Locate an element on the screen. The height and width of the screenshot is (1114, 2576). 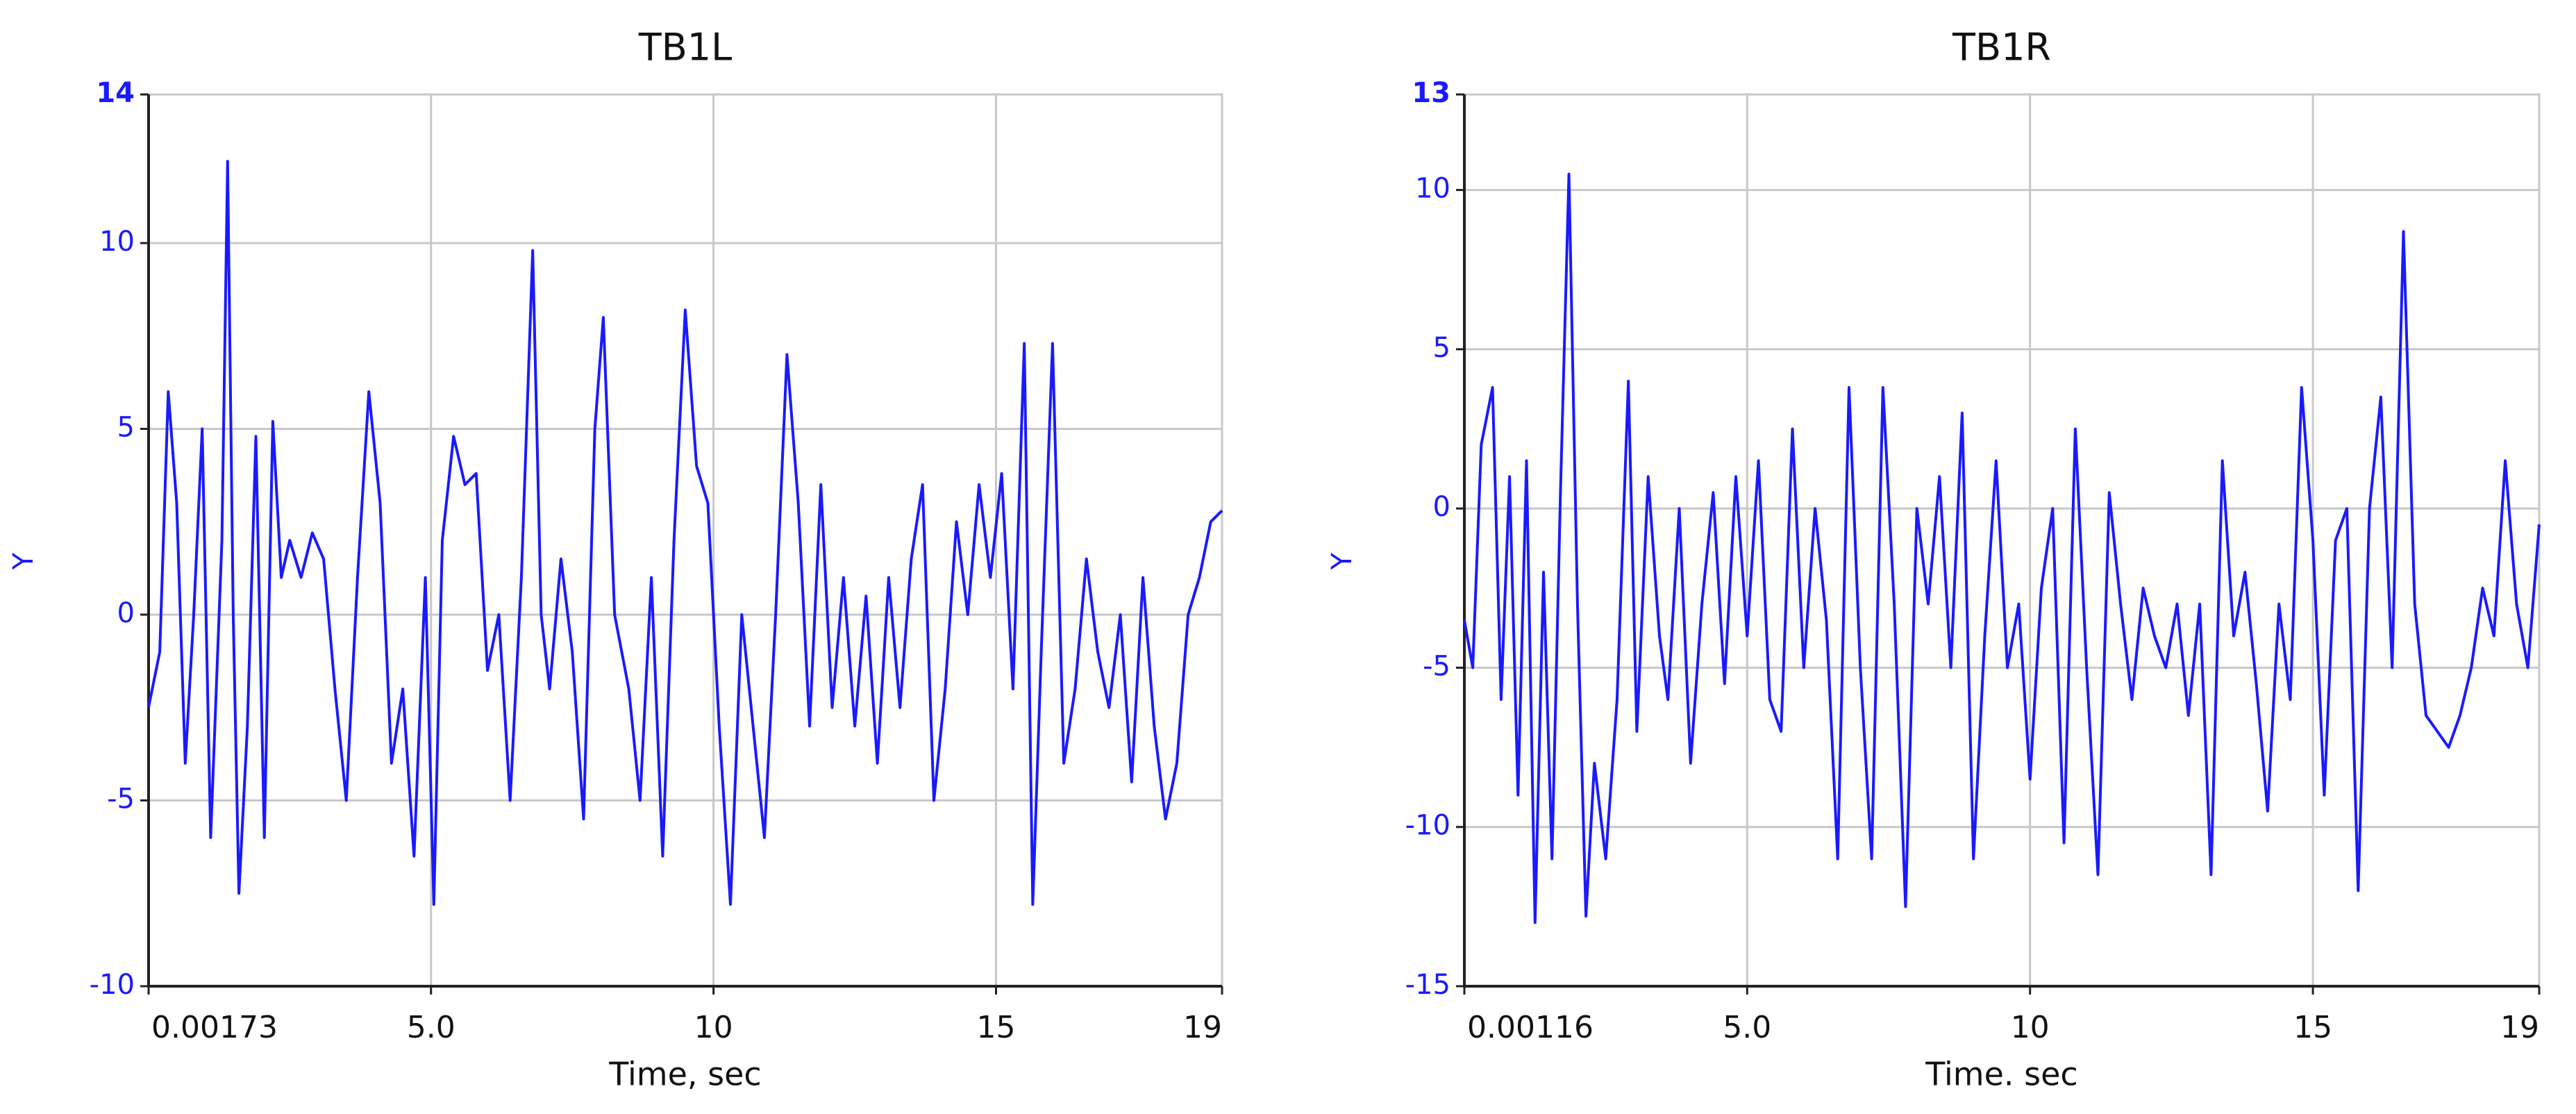
y-tick-label: -15 is located at coordinates (1427, 985).